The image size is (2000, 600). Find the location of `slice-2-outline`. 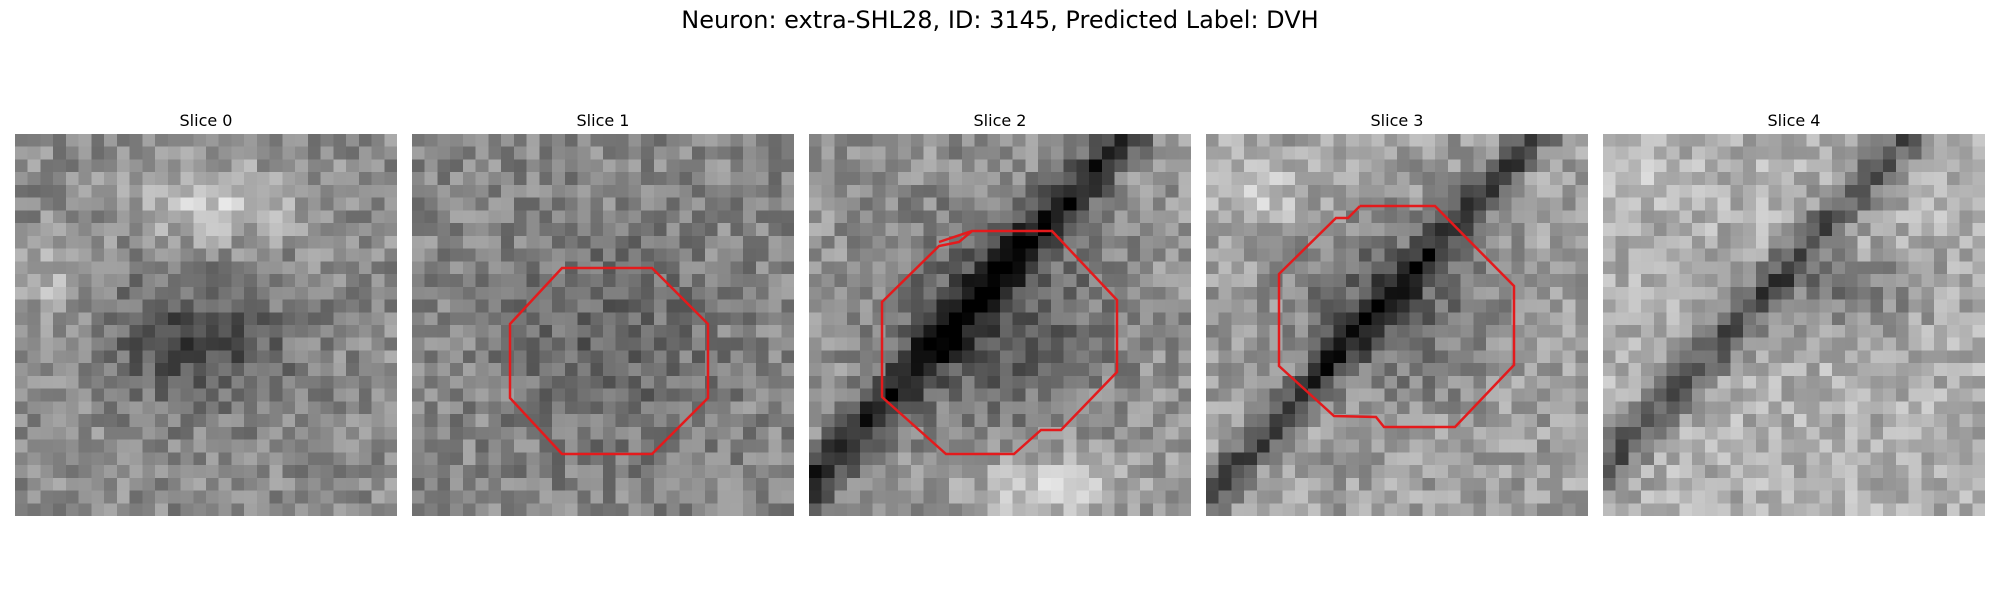

slice-2-outline is located at coordinates (999, 342).